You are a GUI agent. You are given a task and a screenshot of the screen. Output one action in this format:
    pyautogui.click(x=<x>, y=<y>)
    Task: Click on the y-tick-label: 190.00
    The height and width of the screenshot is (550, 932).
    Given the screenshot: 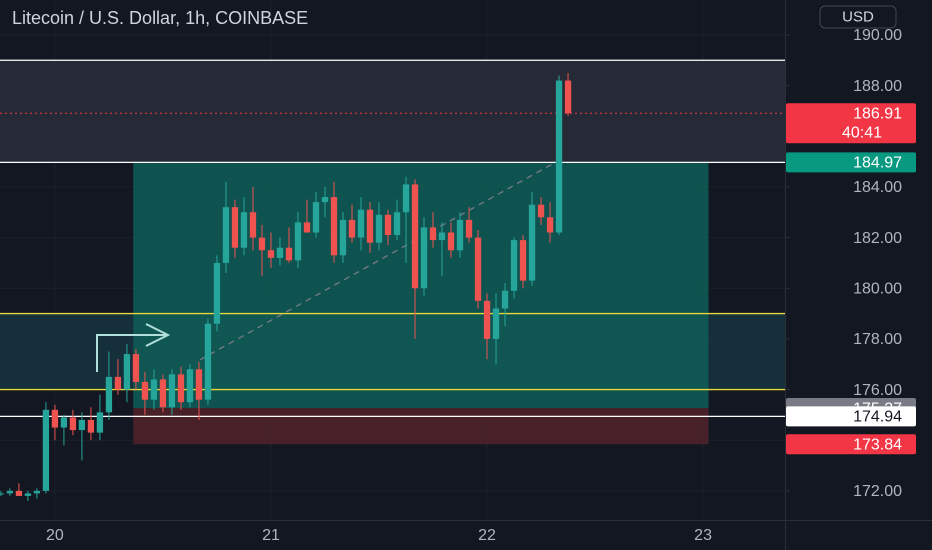 What is the action you would take?
    pyautogui.click(x=877, y=35)
    